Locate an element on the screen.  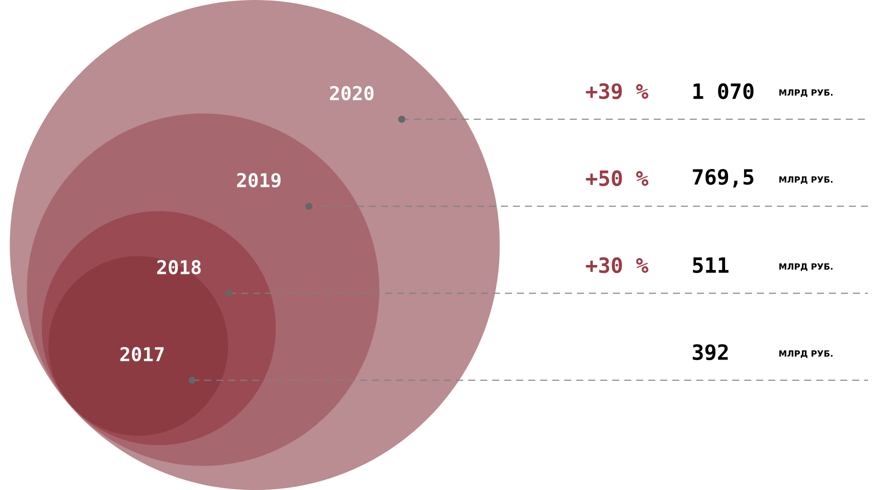
category-label: 2020 is located at coordinates (352, 93).